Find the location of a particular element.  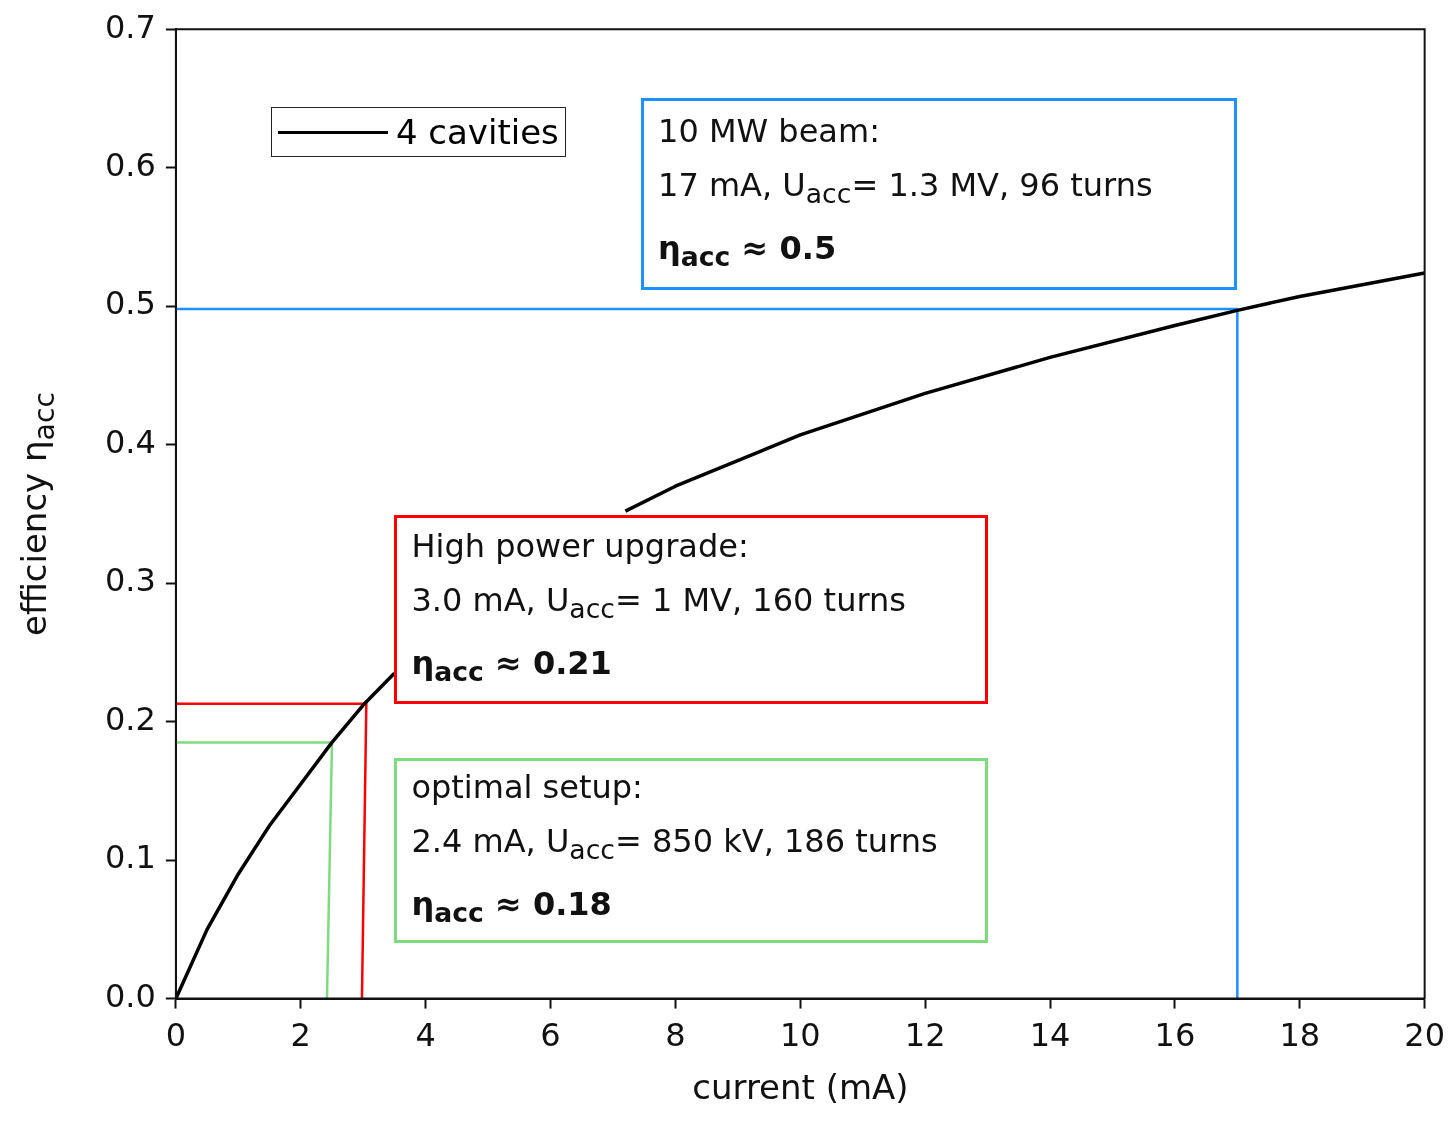

text: 10 MW beam: 17 mA, U$_{acc}$= 1.3 MV, 96 turns η$_{acc}$ ≈ 0.5 is located at coordinates (905, 192).